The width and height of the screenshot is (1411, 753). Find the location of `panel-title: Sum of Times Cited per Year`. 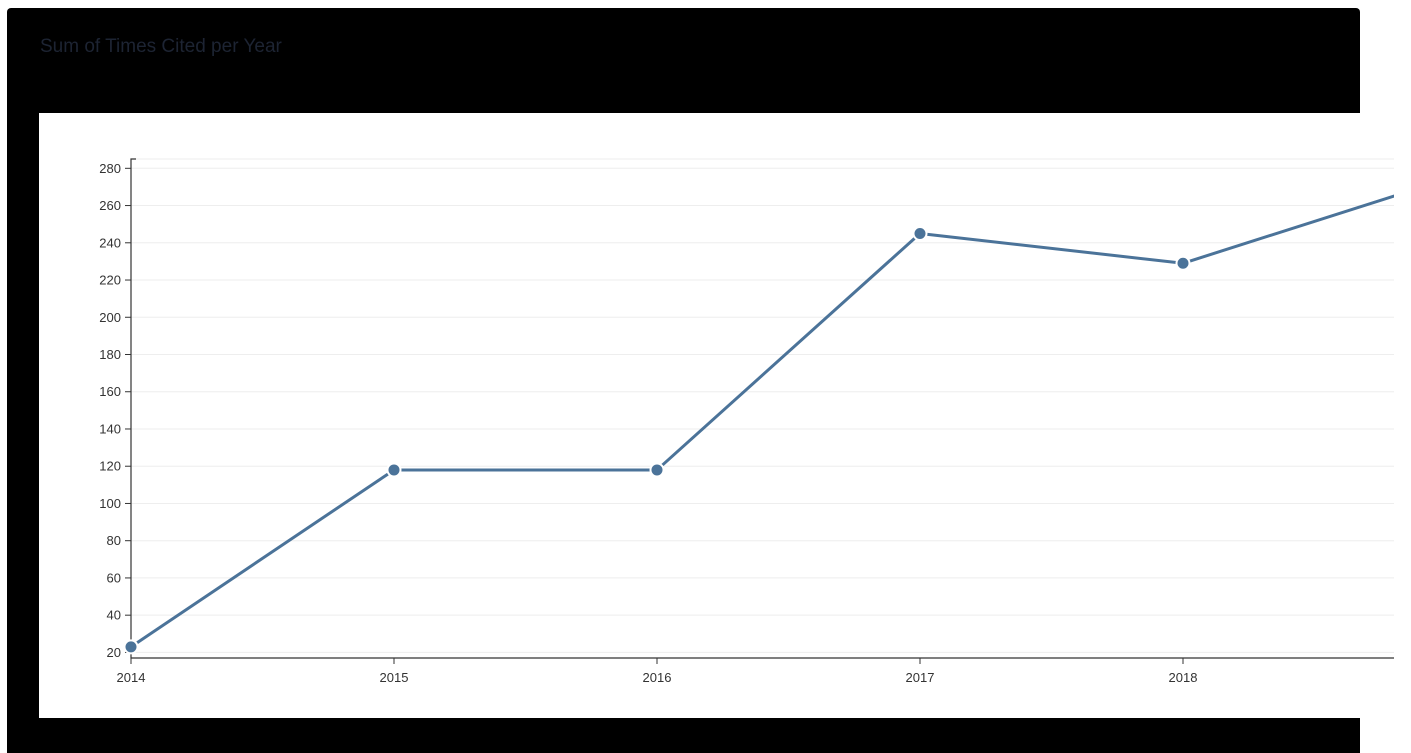

panel-title: Sum of Times Cited per Year is located at coordinates (161, 46).